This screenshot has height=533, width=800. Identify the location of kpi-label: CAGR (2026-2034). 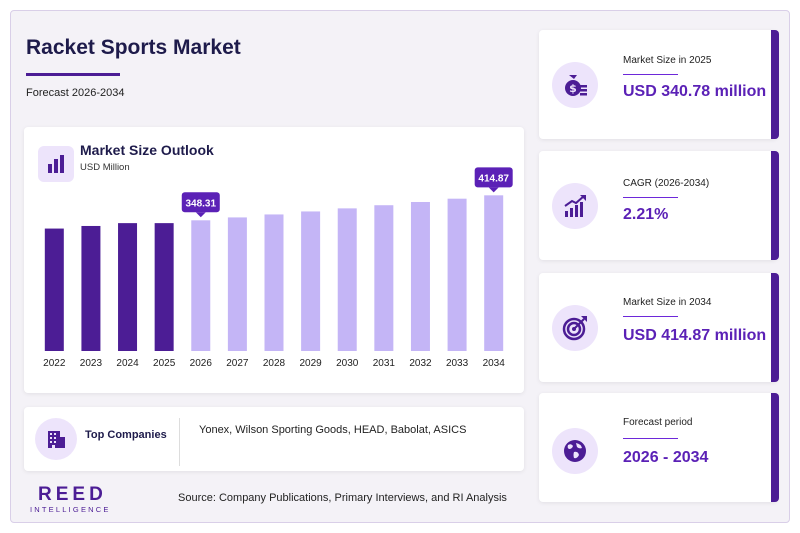
(666, 183).